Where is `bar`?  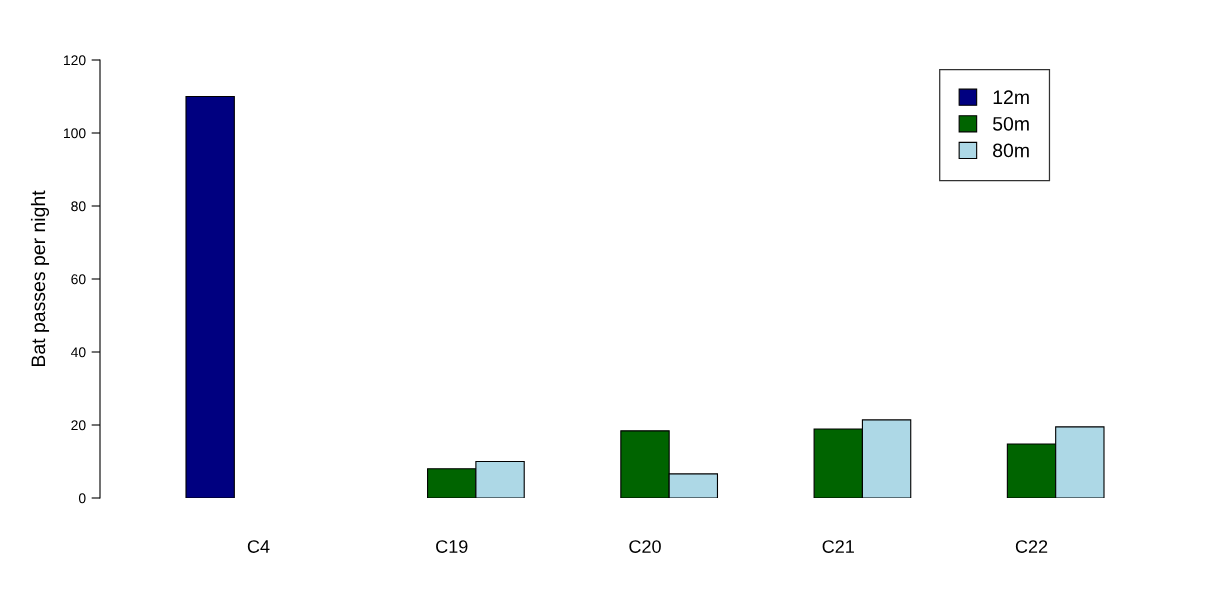 bar is located at coordinates (210, 296).